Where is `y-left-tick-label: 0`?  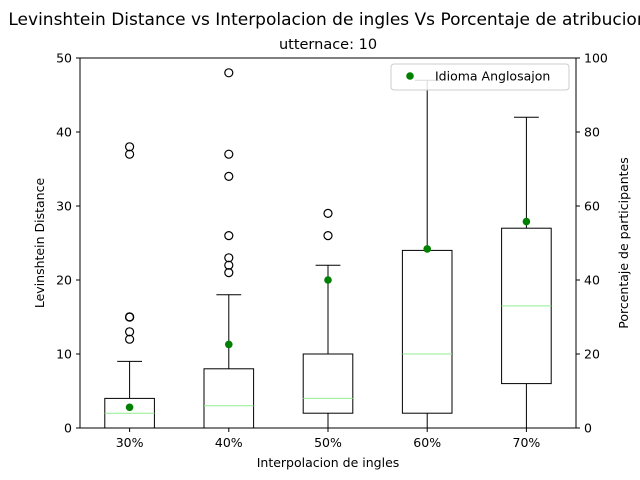 y-left-tick-label: 0 is located at coordinates (68, 428).